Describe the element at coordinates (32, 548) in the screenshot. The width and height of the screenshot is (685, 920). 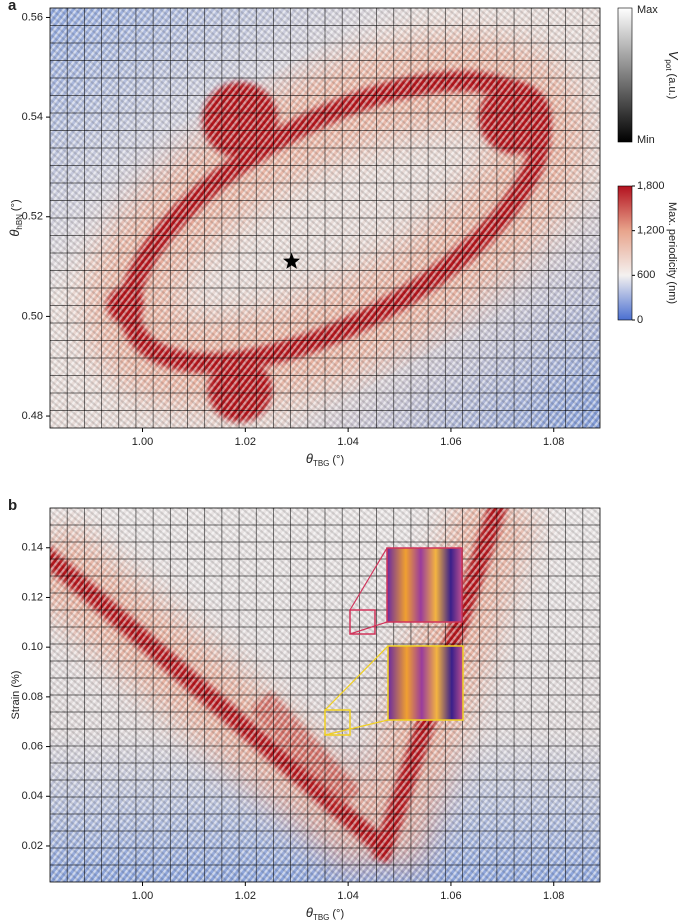
I see `y-tick-label: 0.14` at that location.